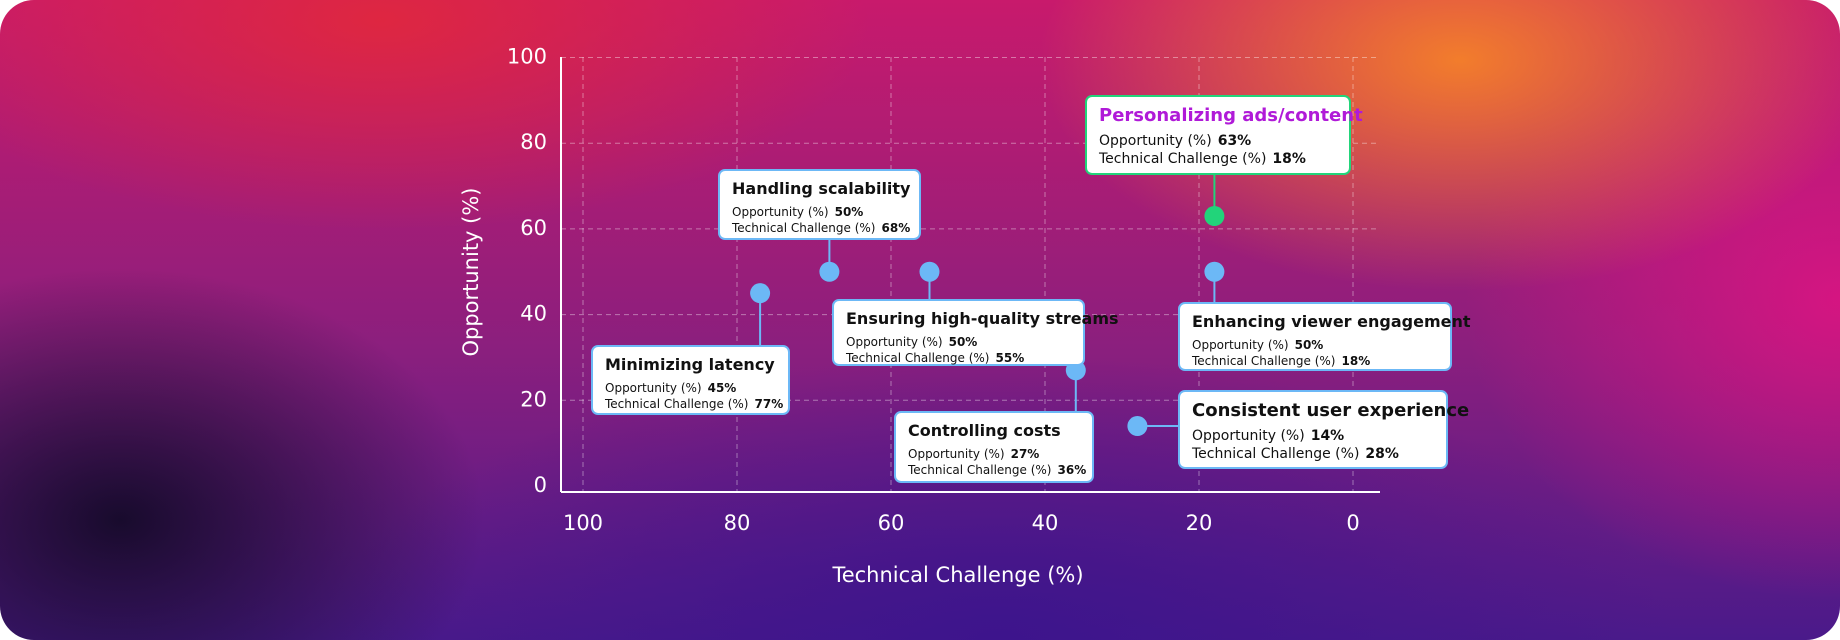 The image size is (1840, 640). I want to click on field-value: 36%, so click(1072, 470).